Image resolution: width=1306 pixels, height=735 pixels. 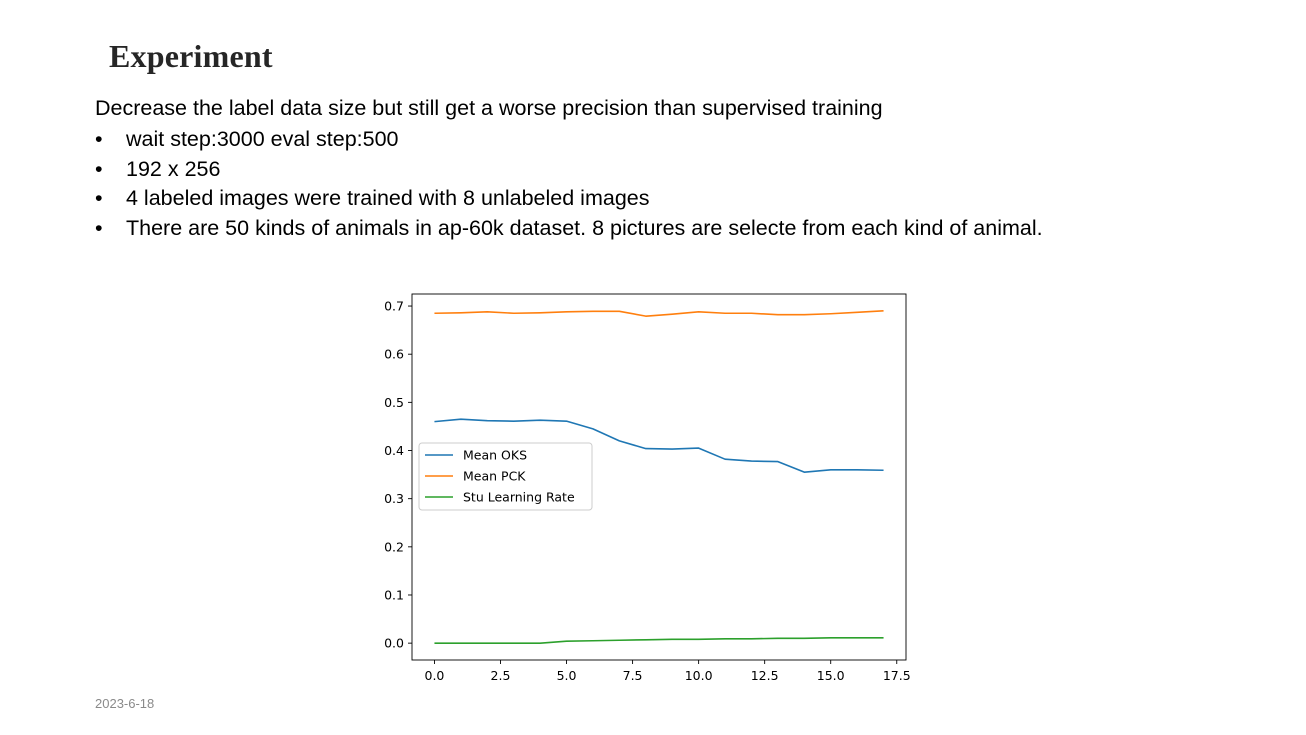 I want to click on legend-box, so click(x=505, y=476).